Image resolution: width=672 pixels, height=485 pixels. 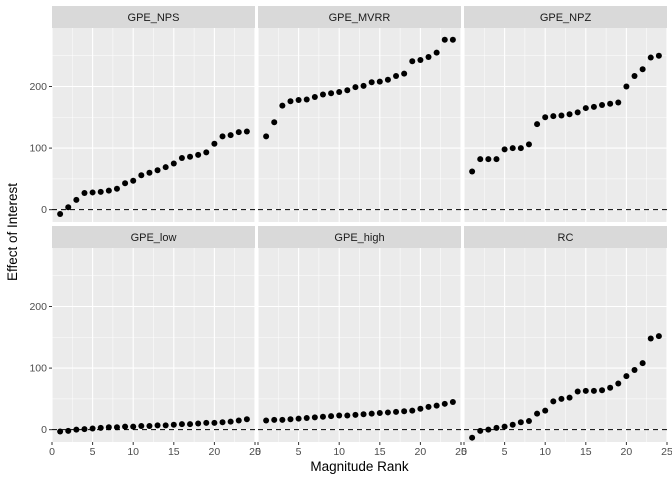 I want to click on y-tick-label: 0, so click(x=44, y=430).